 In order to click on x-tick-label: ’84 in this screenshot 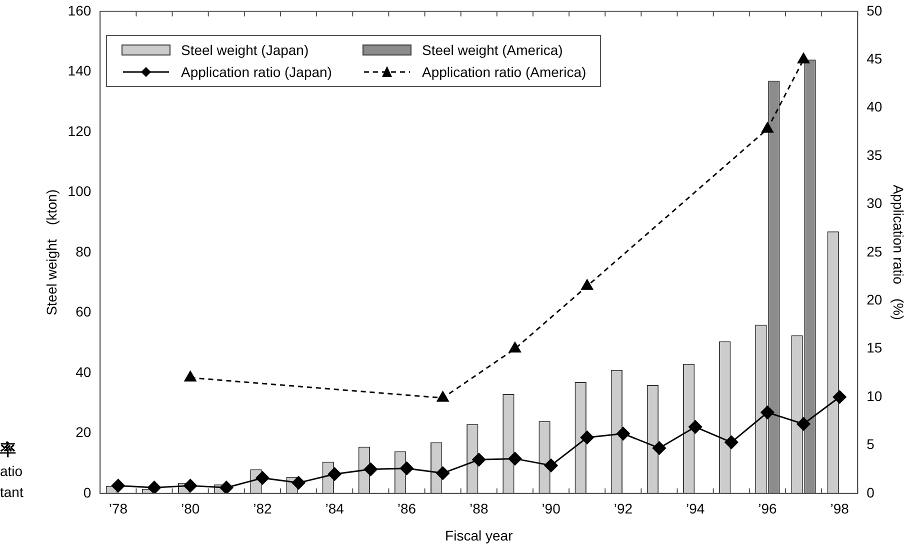, I will do `click(334, 508)`.